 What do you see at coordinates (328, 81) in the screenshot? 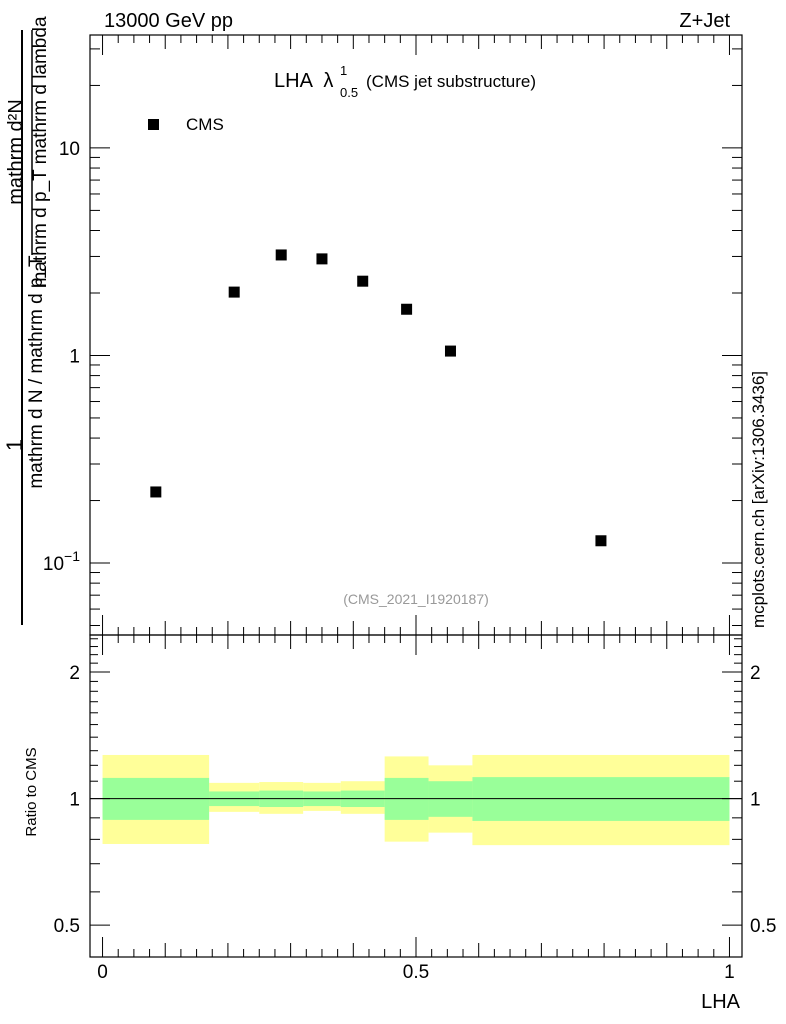
I see `title-symbol: λ` at bounding box center [328, 81].